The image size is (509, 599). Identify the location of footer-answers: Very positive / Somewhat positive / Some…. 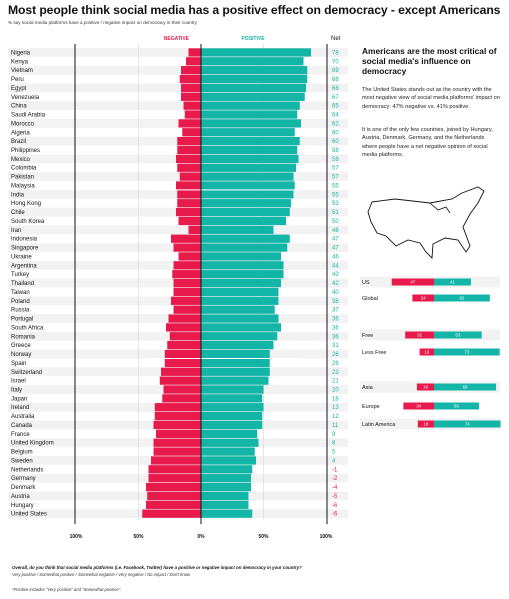
(101, 574).